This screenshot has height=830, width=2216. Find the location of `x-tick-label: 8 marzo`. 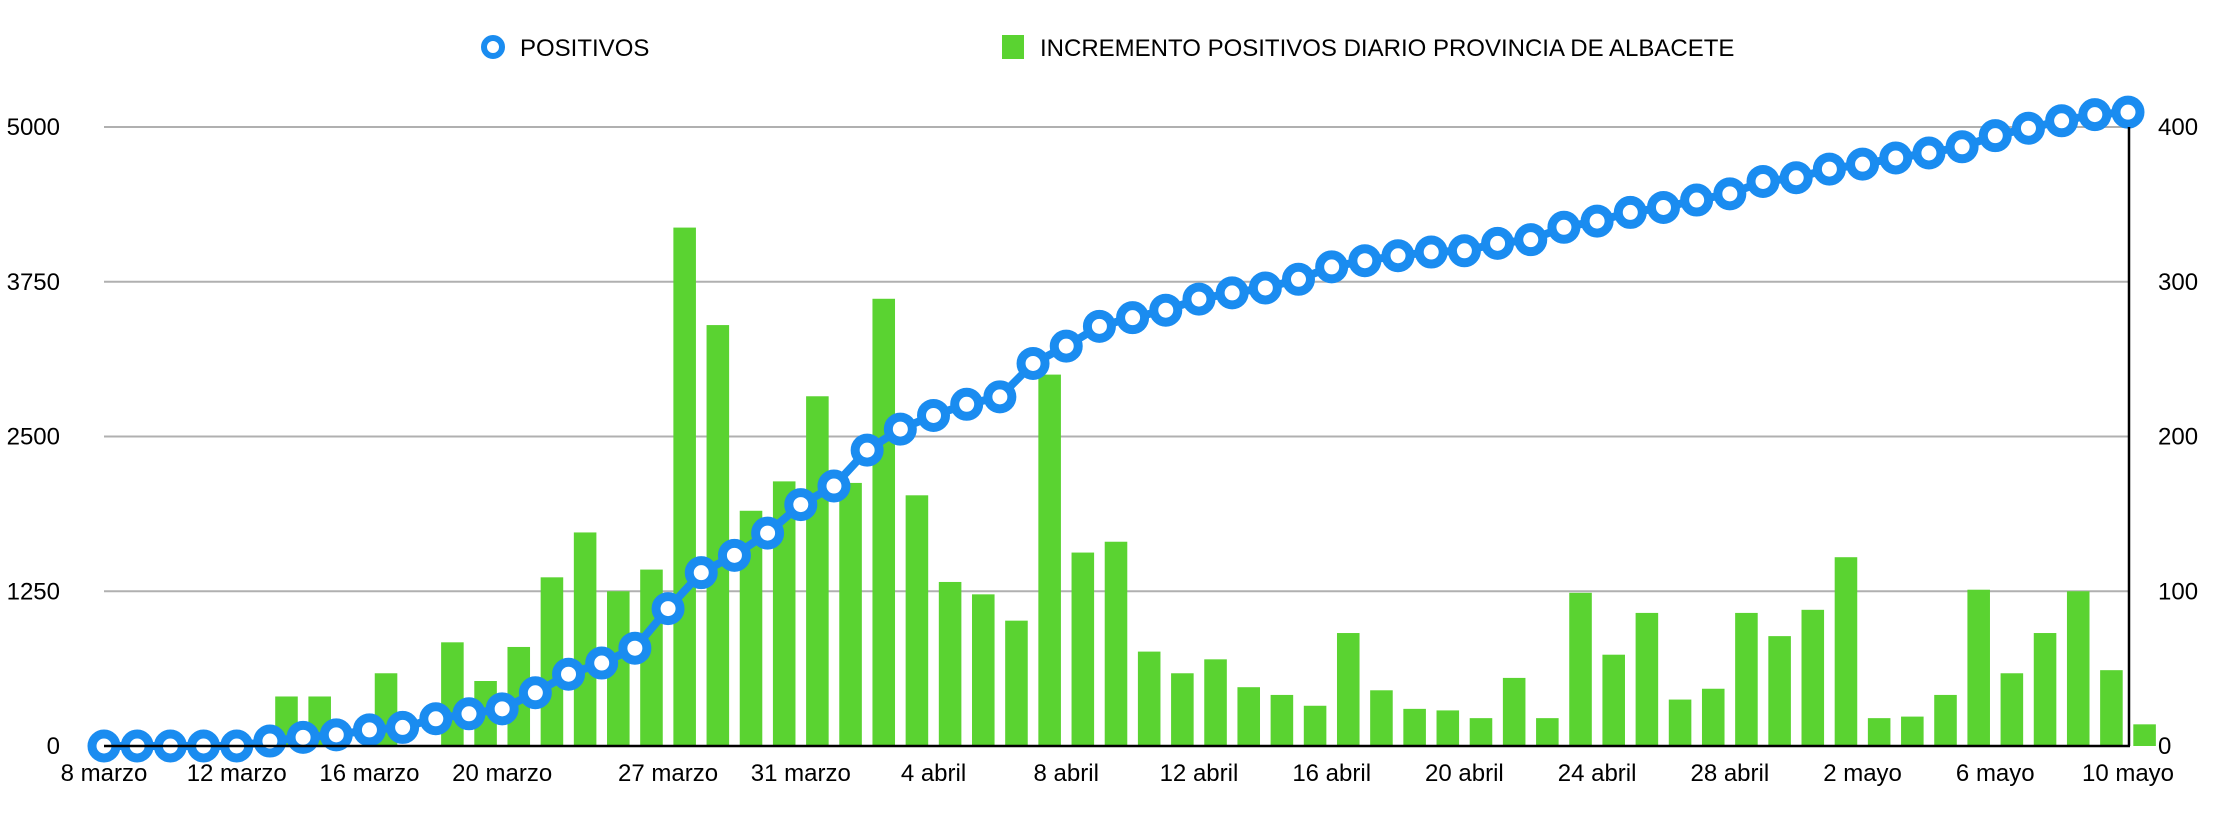

x-tick-label: 8 marzo is located at coordinates (104, 773).